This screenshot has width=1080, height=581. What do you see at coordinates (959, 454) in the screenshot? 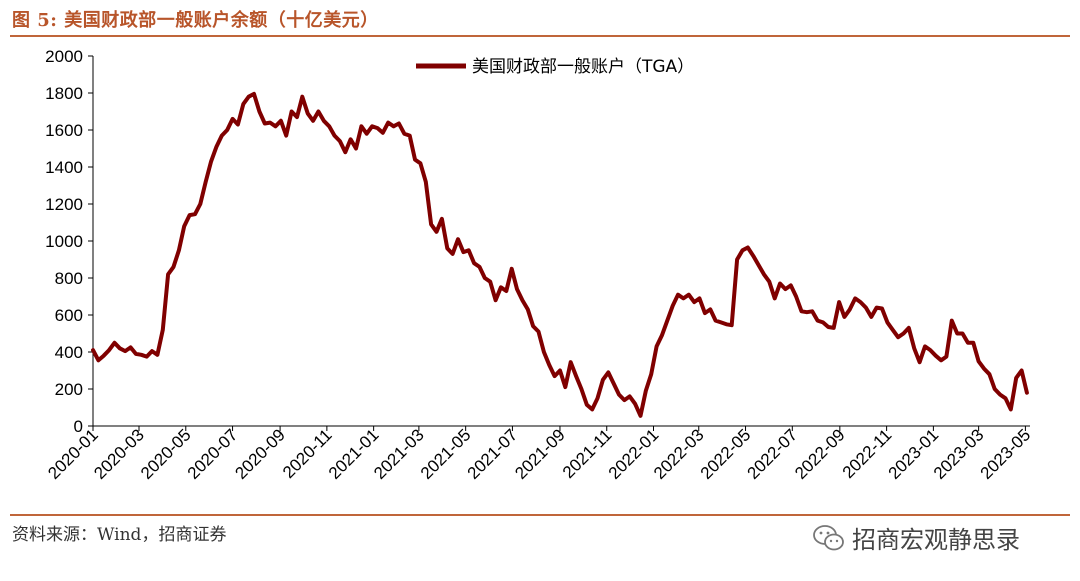
I see `x-tick-label: 2023-03` at bounding box center [959, 454].